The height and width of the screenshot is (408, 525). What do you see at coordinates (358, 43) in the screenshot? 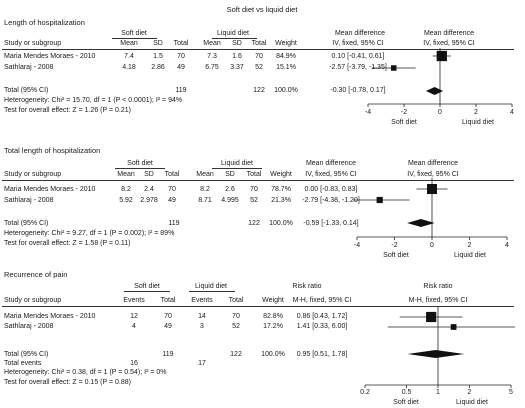
I see `panel-1-col-ci: IV, fixed, 95% CI` at bounding box center [358, 43].